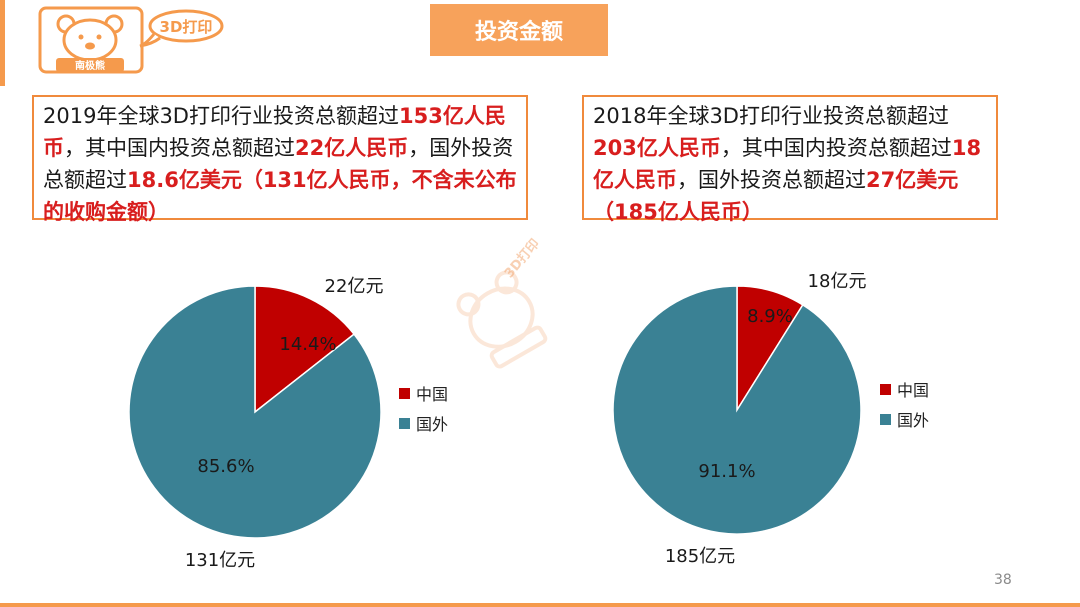 Image resolution: width=1080 pixels, height=607 pixels. I want to click on summary-2018-domestic: 18亿人民币, so click(787, 164).